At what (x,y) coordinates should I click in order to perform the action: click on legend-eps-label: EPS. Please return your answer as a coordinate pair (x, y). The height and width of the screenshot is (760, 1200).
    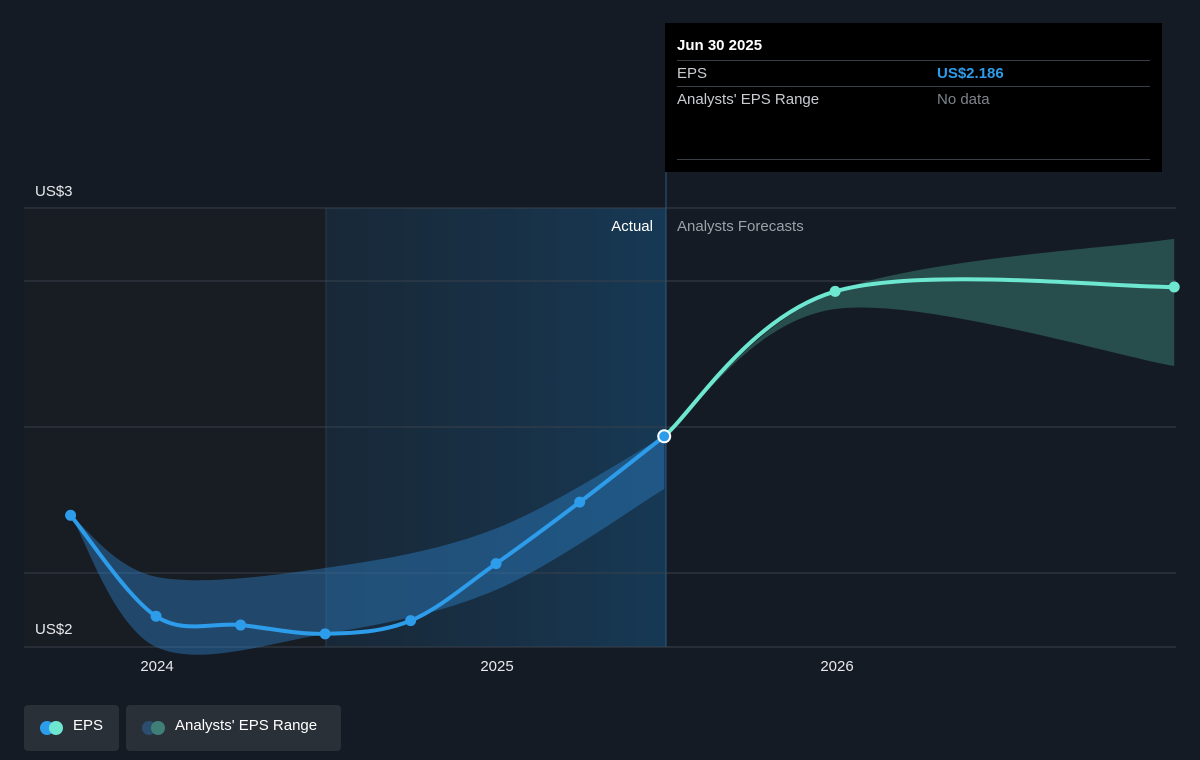
    Looking at the image, I should click on (88, 725).